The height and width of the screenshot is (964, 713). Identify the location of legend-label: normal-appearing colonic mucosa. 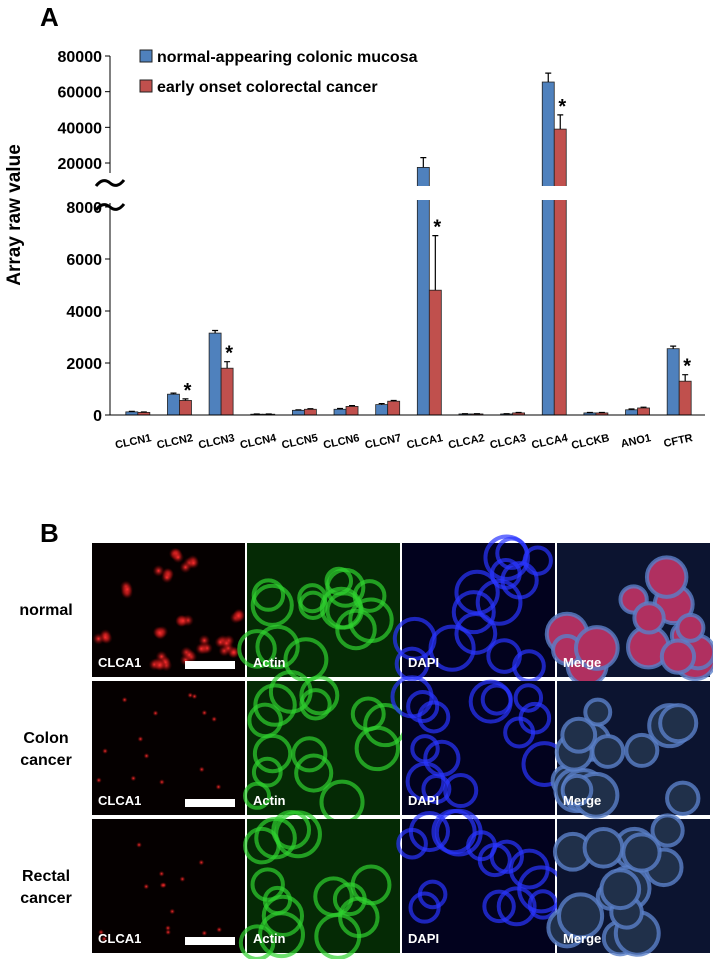
(287, 57).